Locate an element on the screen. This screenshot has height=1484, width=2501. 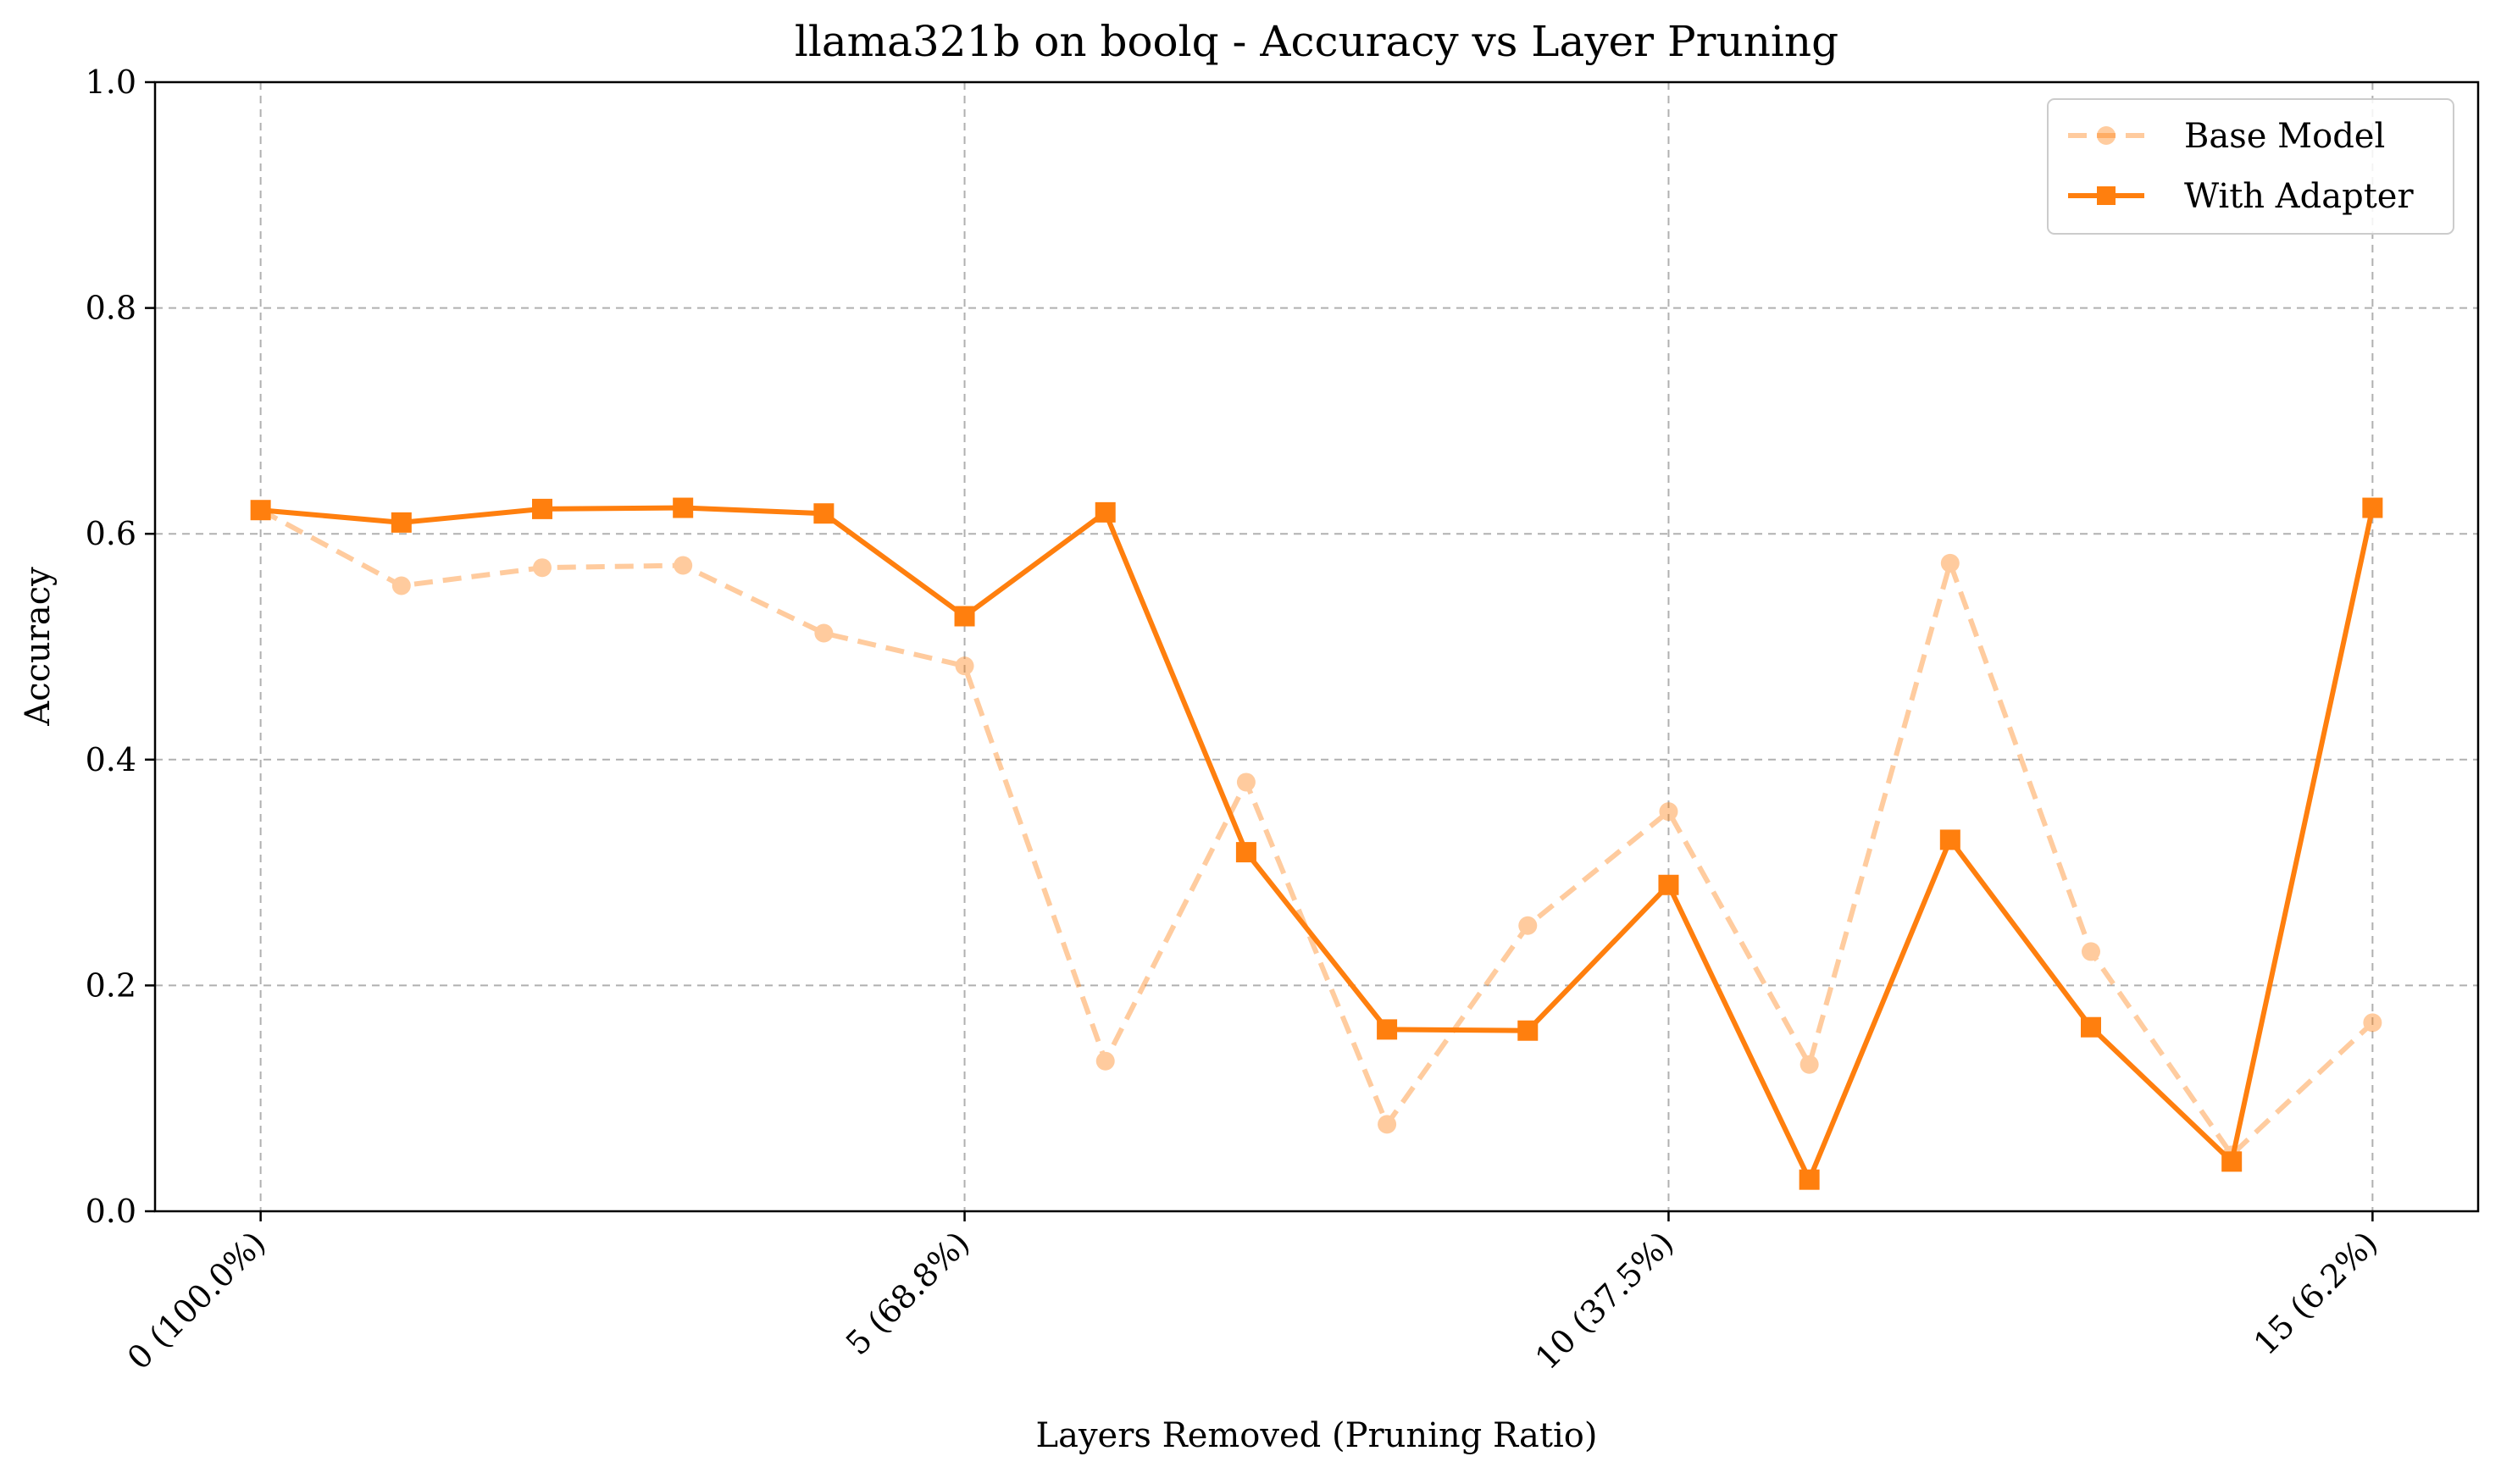
y-tick-label: 0.4 is located at coordinates (111, 759).